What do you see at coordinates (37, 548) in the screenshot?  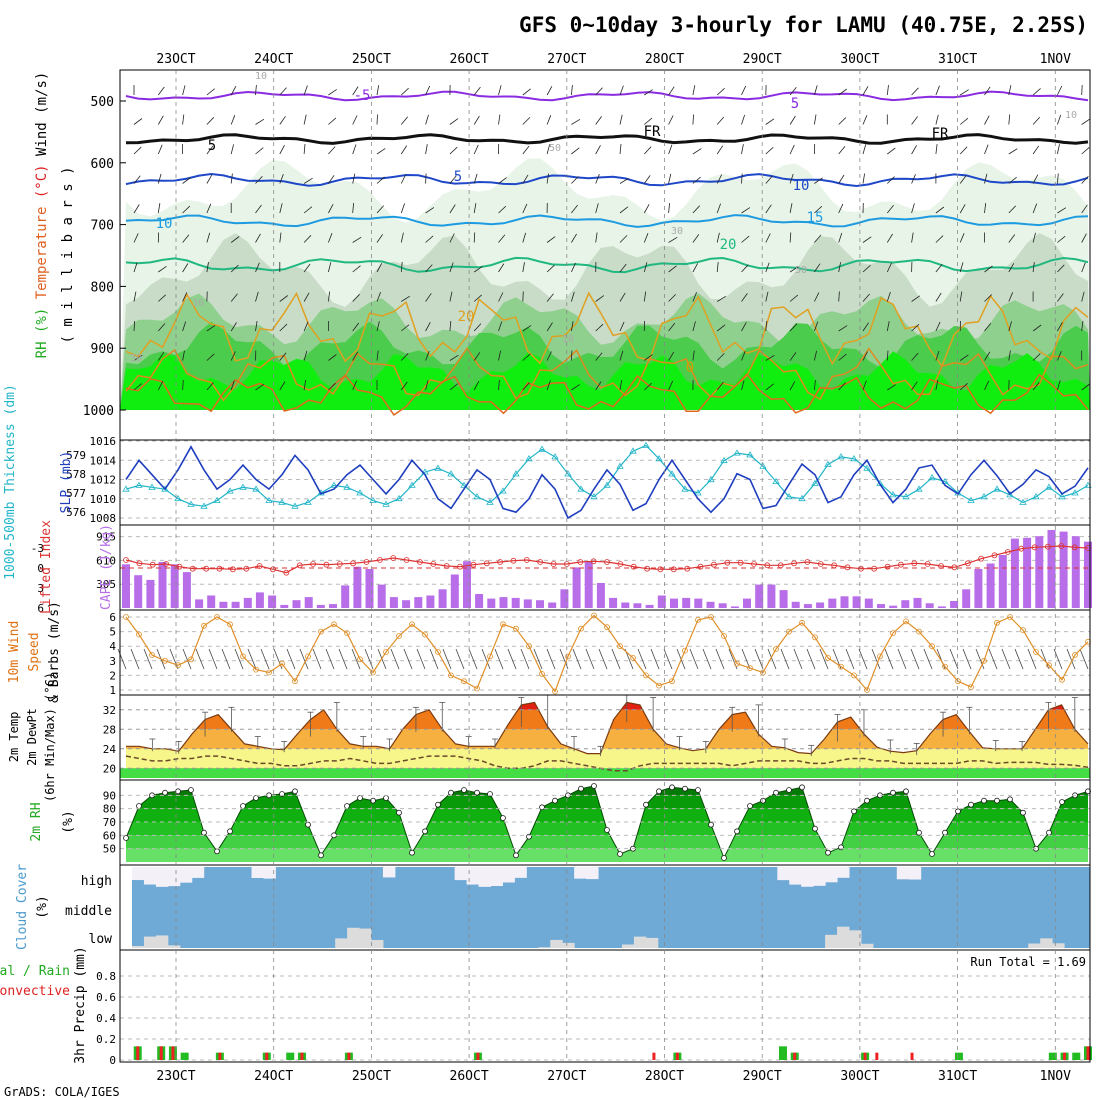 I see `li-ytick-label: -3` at bounding box center [37, 548].